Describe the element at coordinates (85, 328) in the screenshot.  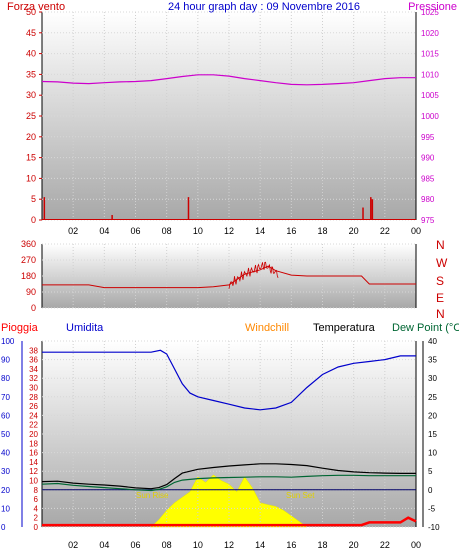
I see `legend-umidita: Umidita` at that location.